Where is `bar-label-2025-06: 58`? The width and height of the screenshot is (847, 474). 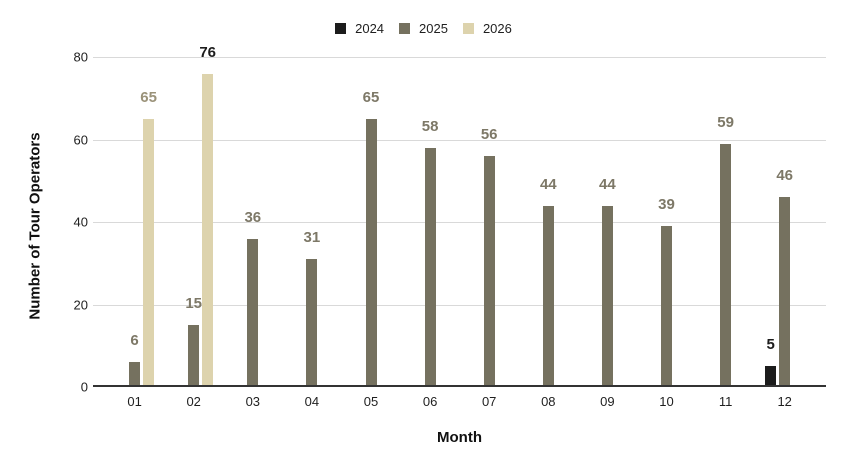 bar-label-2025-06: 58 is located at coordinates (430, 126).